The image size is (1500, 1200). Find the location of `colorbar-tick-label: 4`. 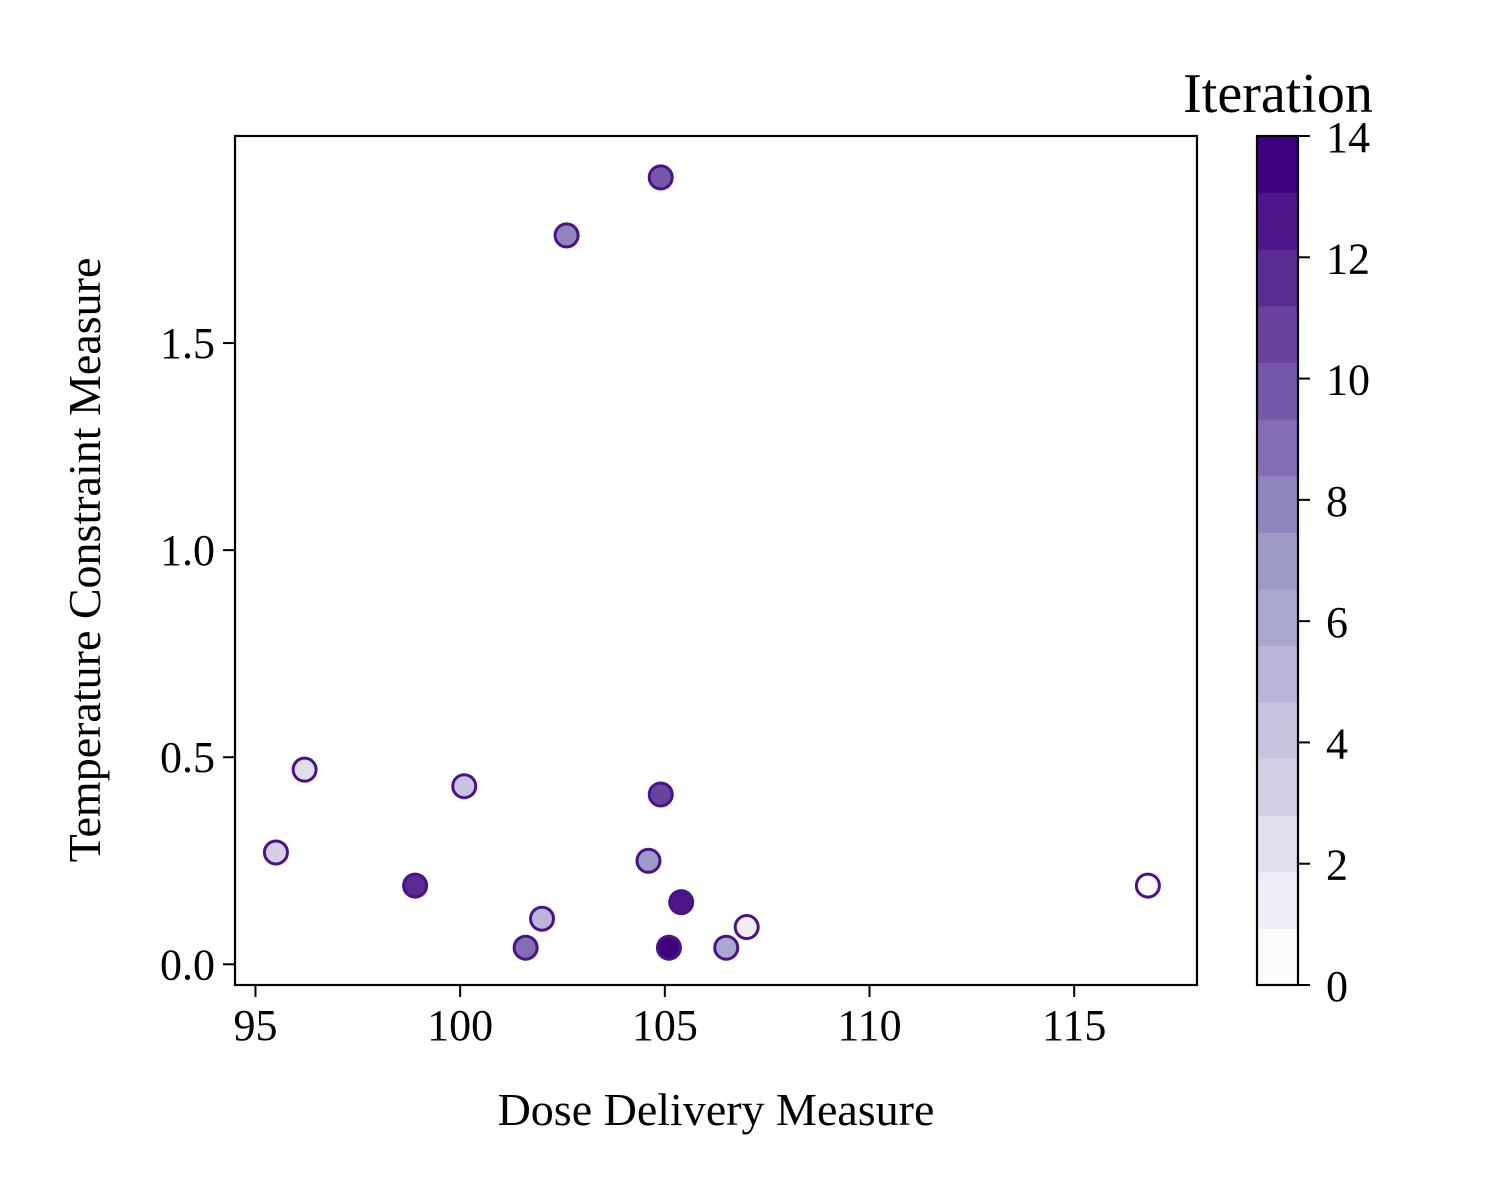

colorbar-tick-label: 4 is located at coordinates (1337, 743).